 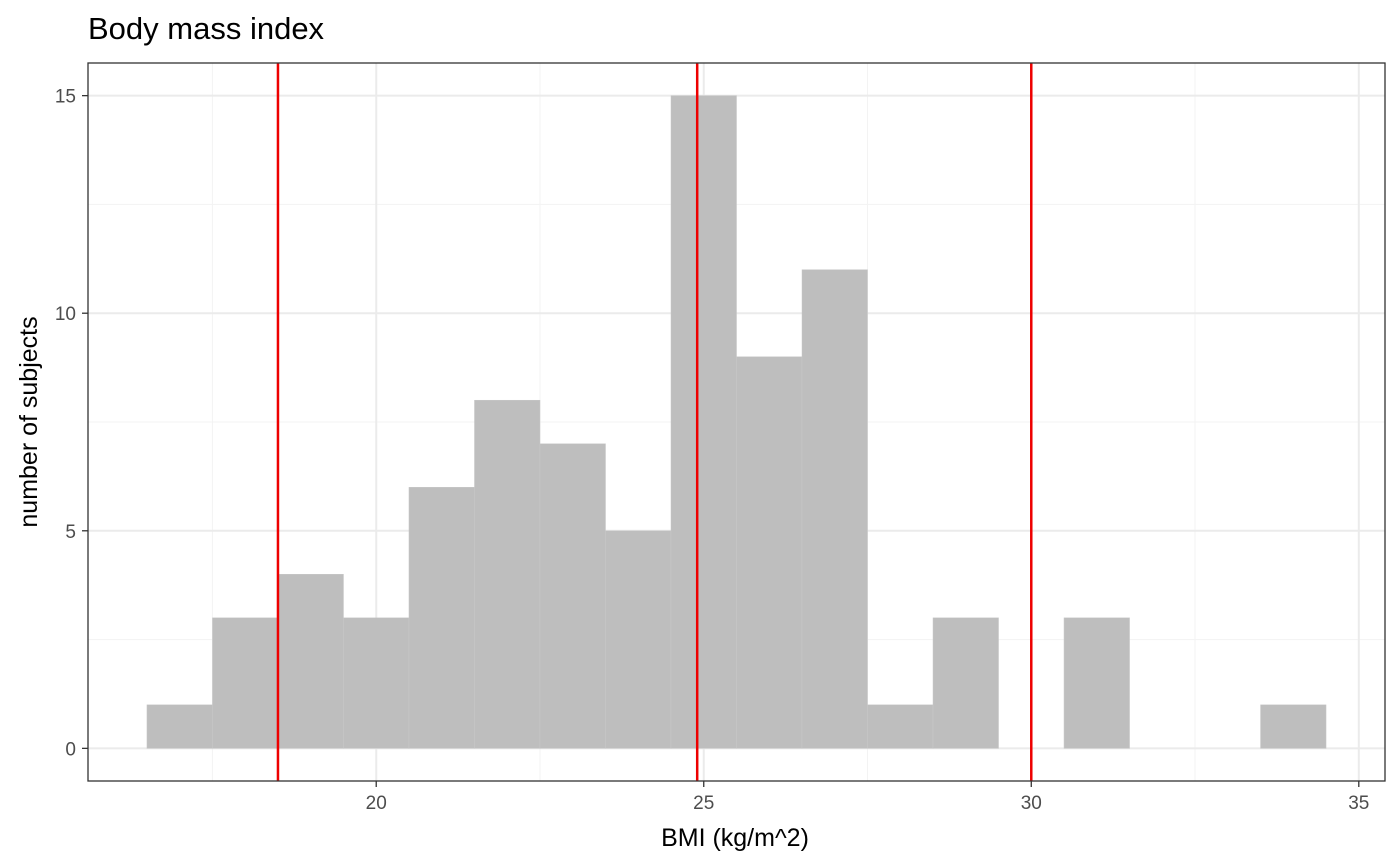 What do you see at coordinates (65, 314) in the screenshot?
I see `y-tick-label: 10` at bounding box center [65, 314].